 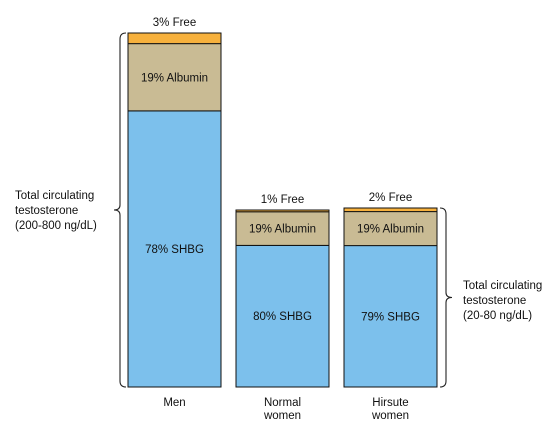 I want to click on albumin-label-1: 19% Albumin, so click(x=174, y=78).